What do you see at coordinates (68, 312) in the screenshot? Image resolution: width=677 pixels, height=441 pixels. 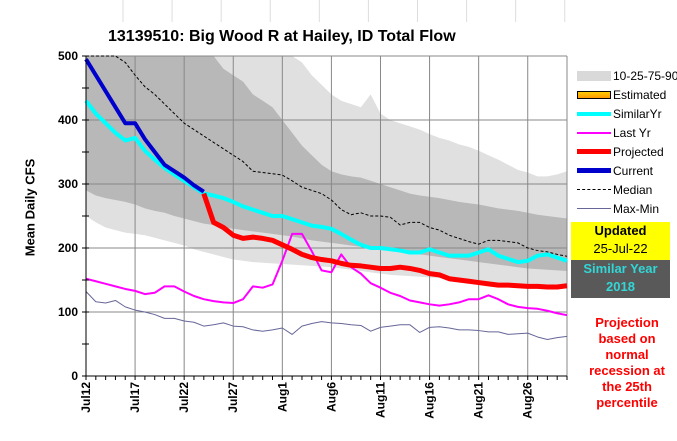 I see `y-tick-label: 100` at bounding box center [68, 312].